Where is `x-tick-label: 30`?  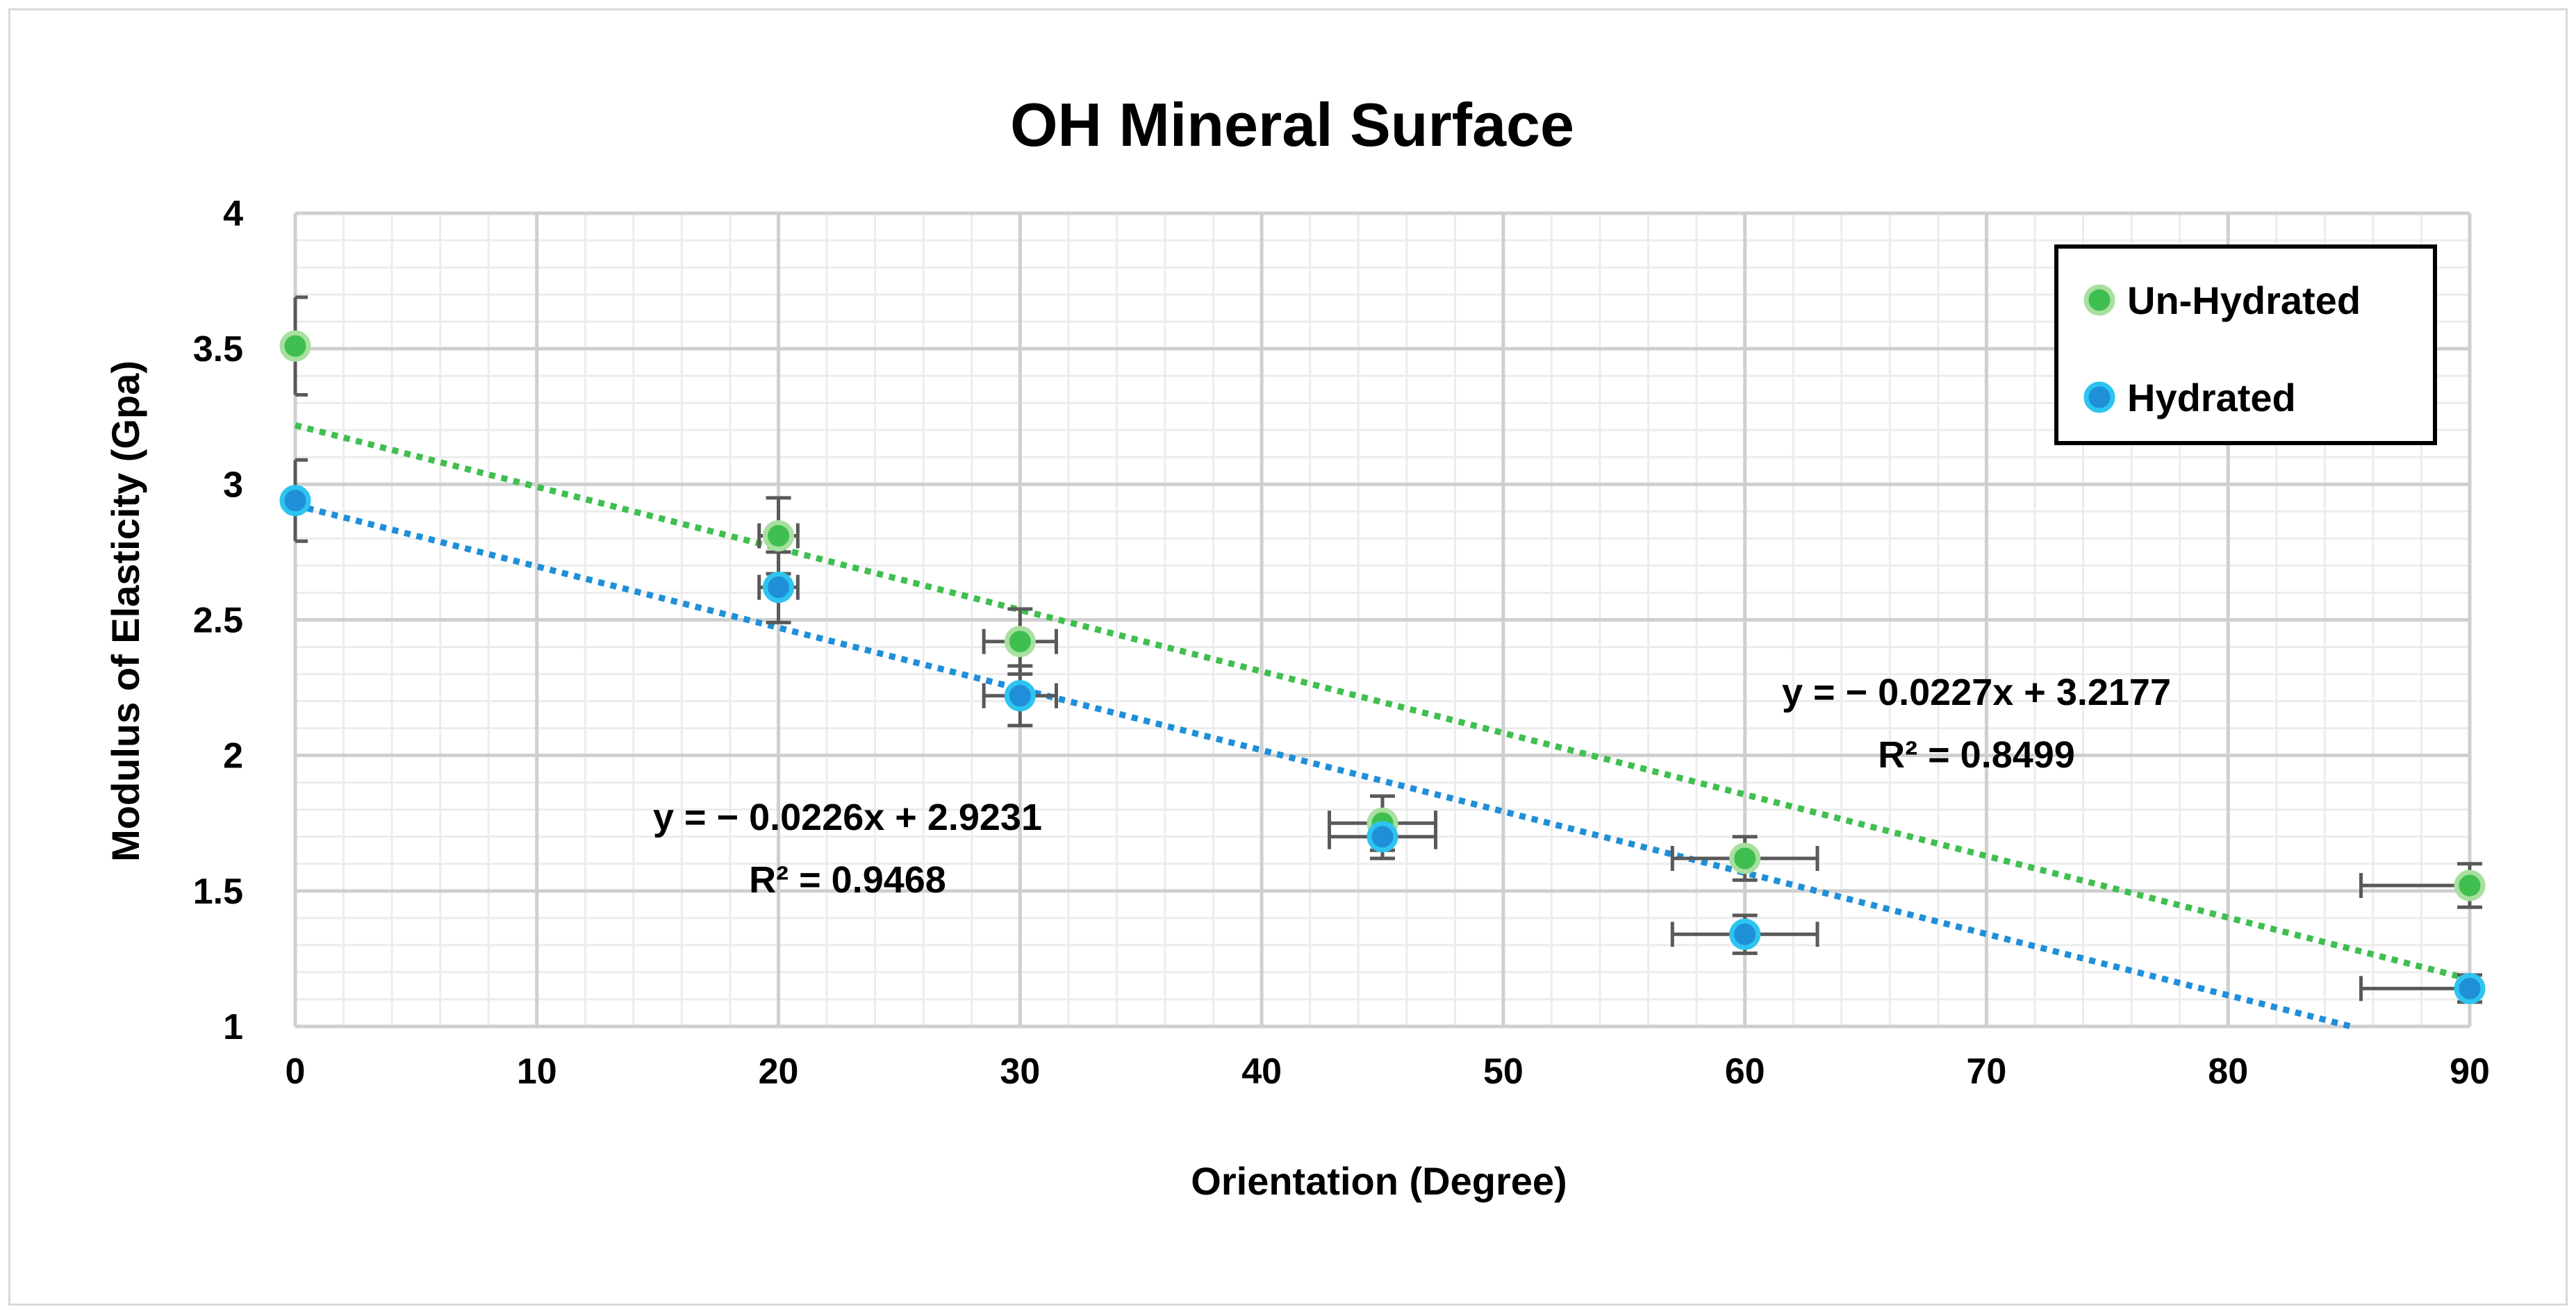
x-tick-label: 30 is located at coordinates (1020, 1071).